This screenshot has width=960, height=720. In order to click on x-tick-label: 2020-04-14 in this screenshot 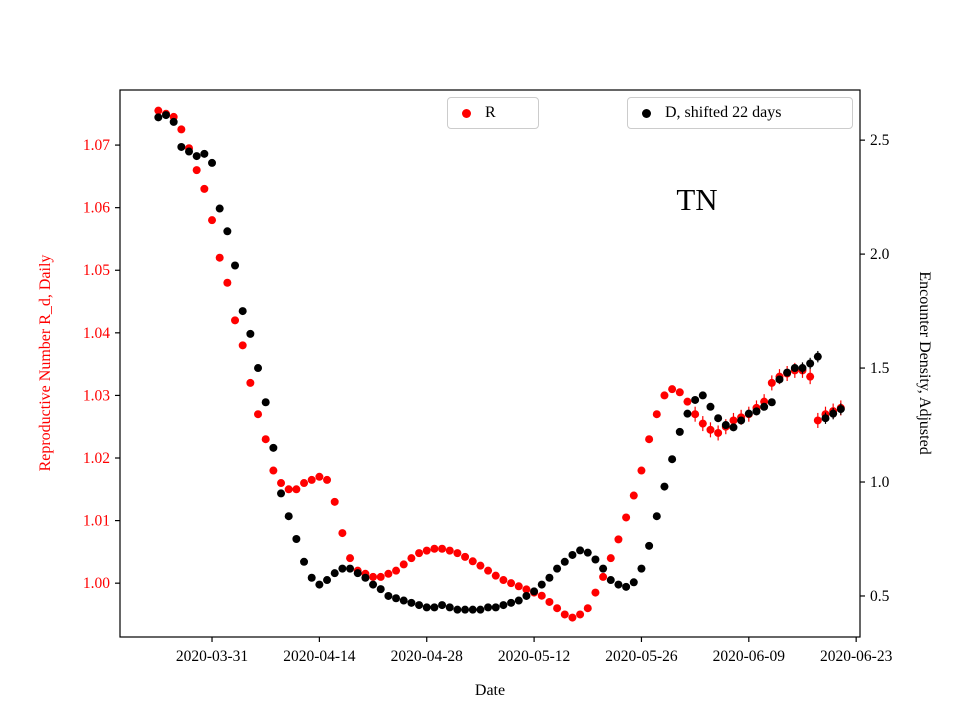, I will do `click(319, 656)`.